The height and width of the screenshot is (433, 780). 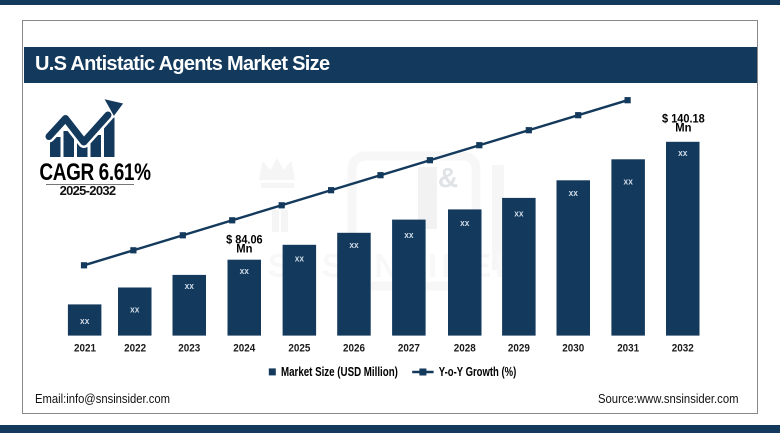 What do you see at coordinates (683, 348) in the screenshot?
I see `svg-text: 2032` at bounding box center [683, 348].